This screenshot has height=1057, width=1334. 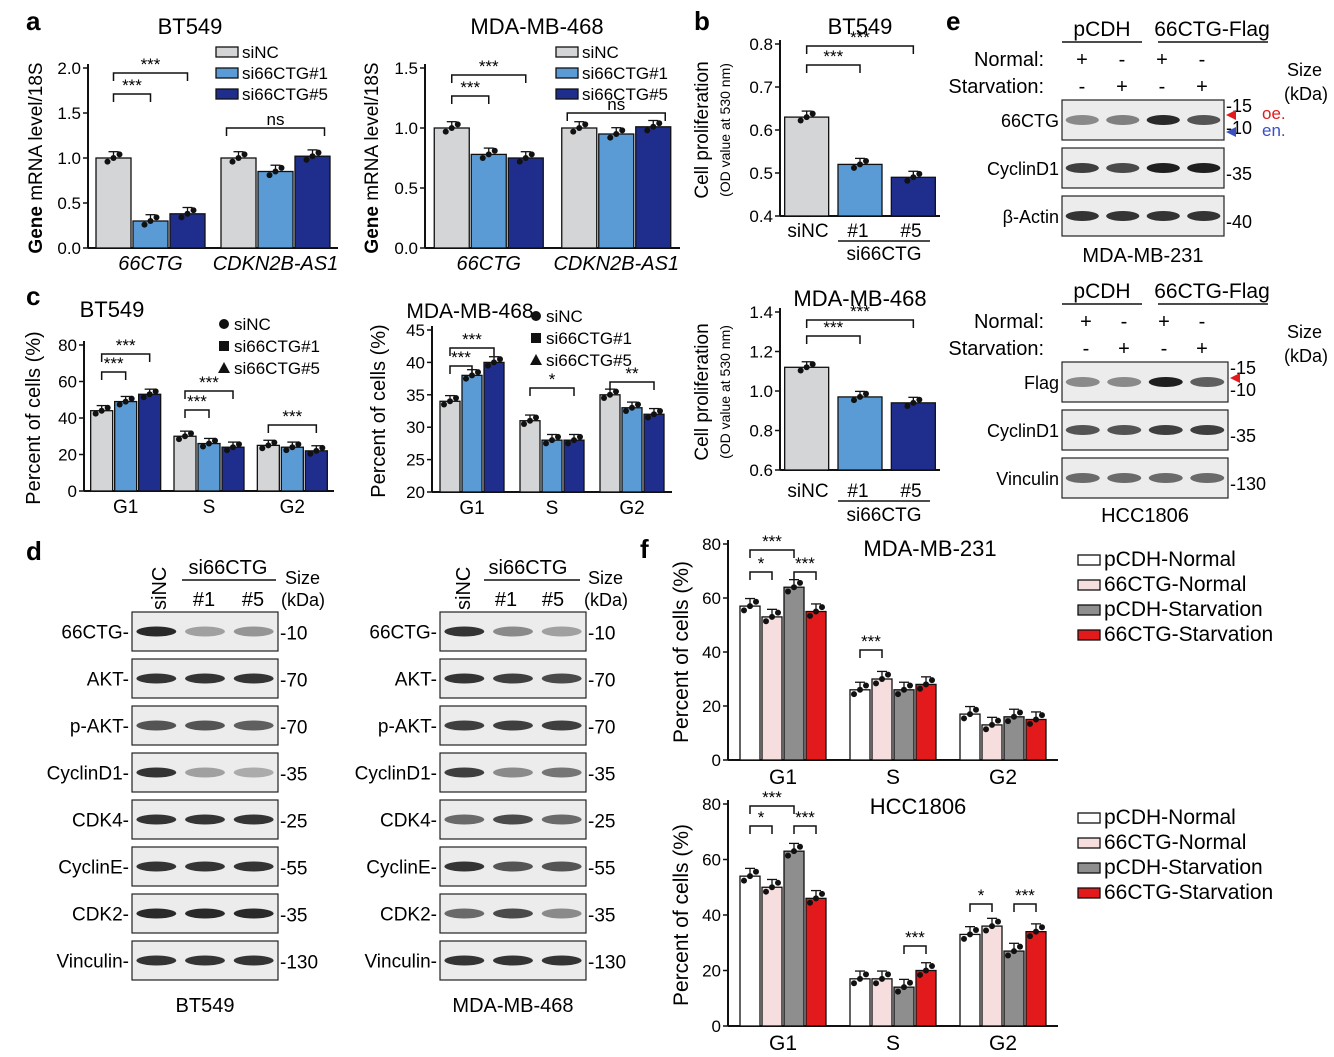 I want to click on group-label: si66CTG, so click(x=528, y=568).